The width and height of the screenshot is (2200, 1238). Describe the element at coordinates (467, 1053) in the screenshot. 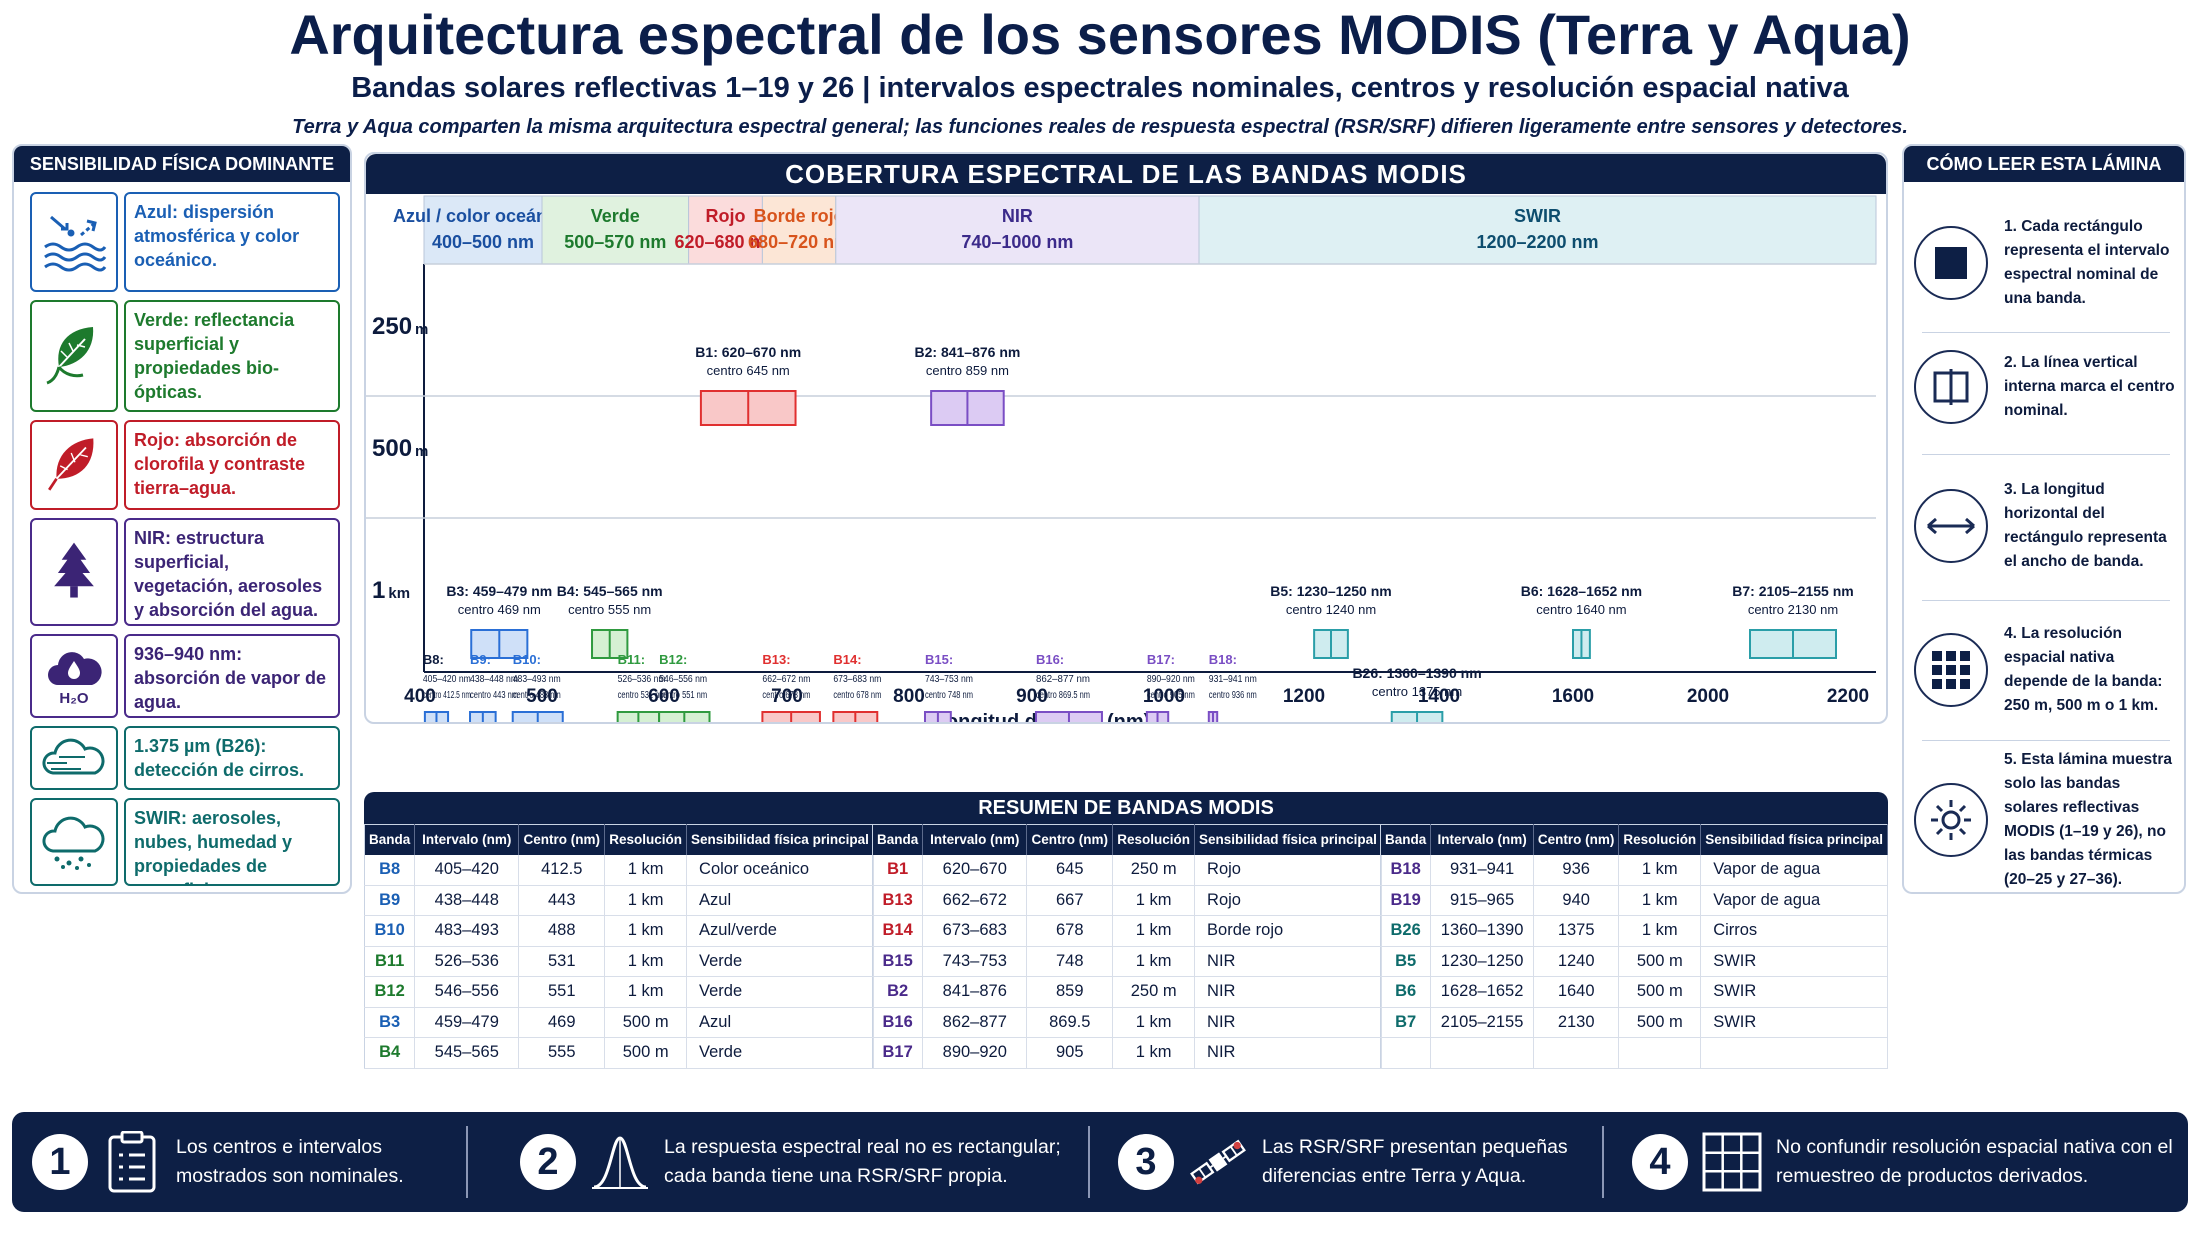

I see `cell-interval: 545–565` at that location.